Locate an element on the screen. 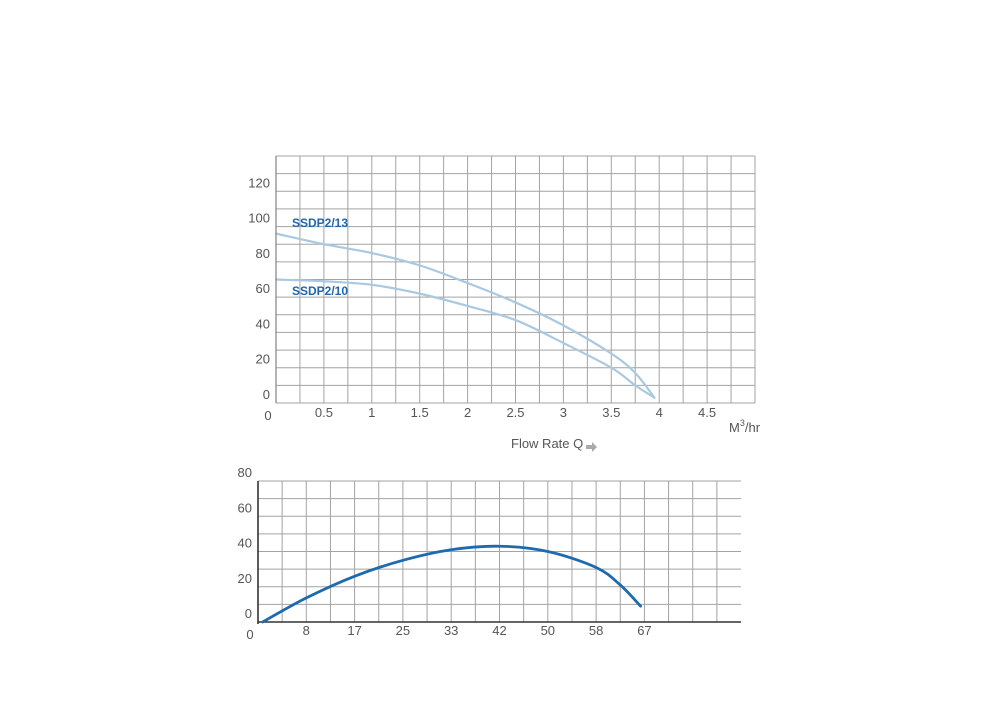  x-tick-label: 4.5 is located at coordinates (707, 412).